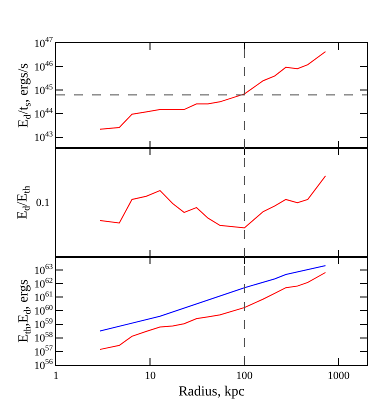  I want to click on y-tick-label: 10$^{63}$, so click(43, 269).